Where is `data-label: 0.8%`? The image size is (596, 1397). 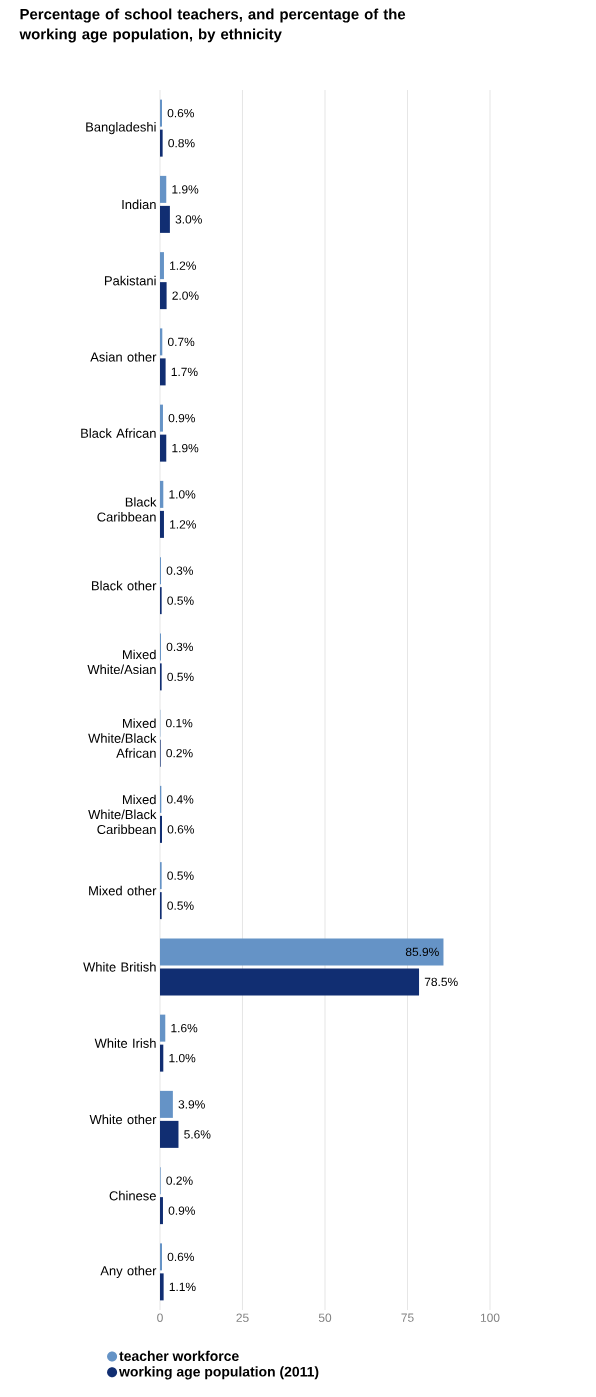
data-label: 0.8% is located at coordinates (181, 143).